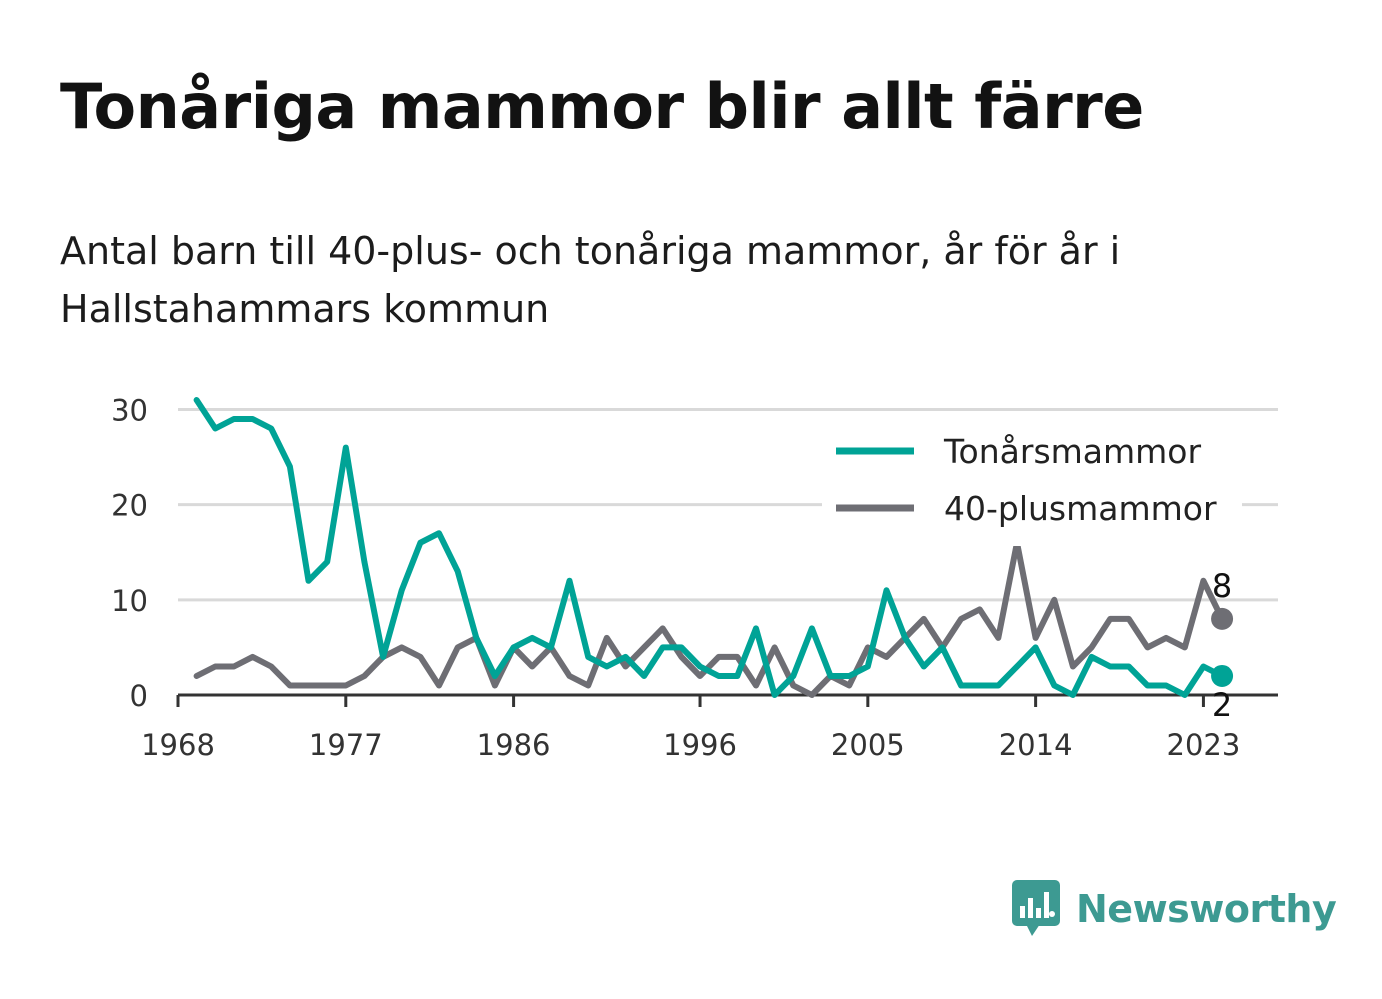  I want to click on series-line-40-plusmammor, so click(709, 618).